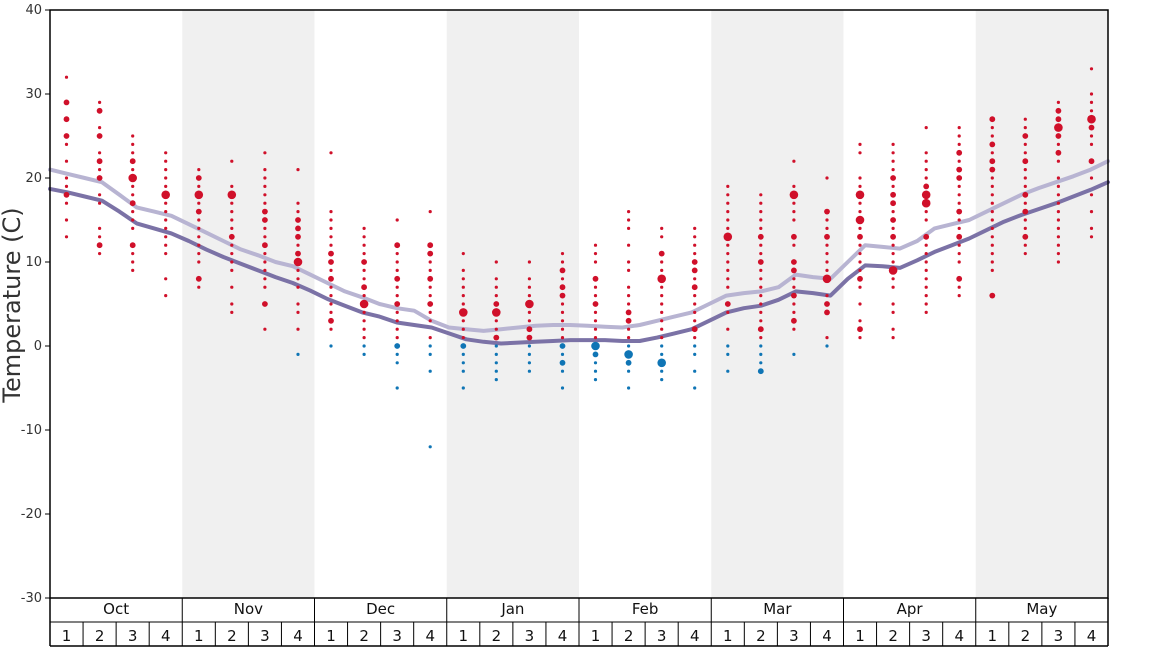 This screenshot has height=648, width=1168. I want to click on y-tick-label: -30, so click(31, 598).